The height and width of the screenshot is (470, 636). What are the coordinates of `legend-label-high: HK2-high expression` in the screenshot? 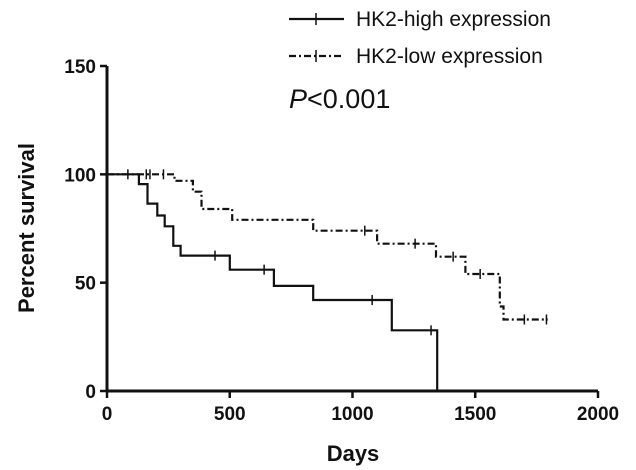 It's located at (453, 19).